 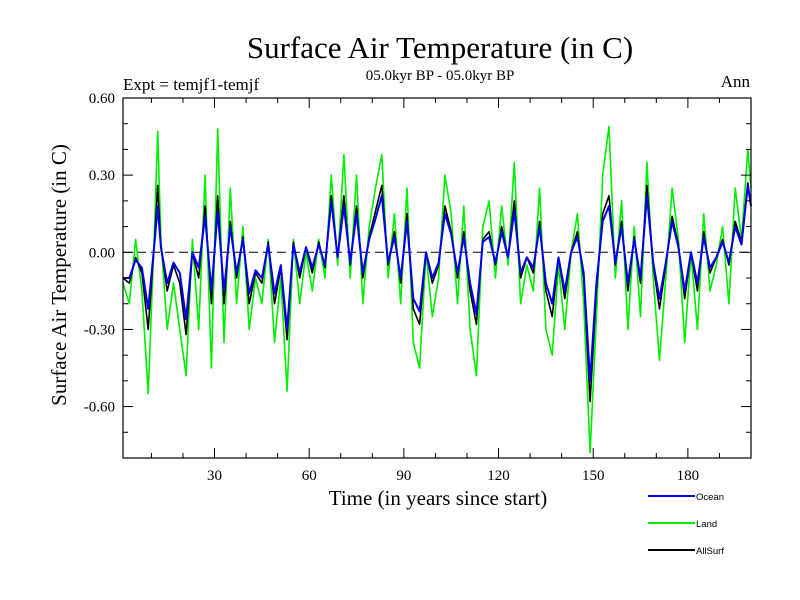 I want to click on season-label: Ann, so click(x=736, y=81).